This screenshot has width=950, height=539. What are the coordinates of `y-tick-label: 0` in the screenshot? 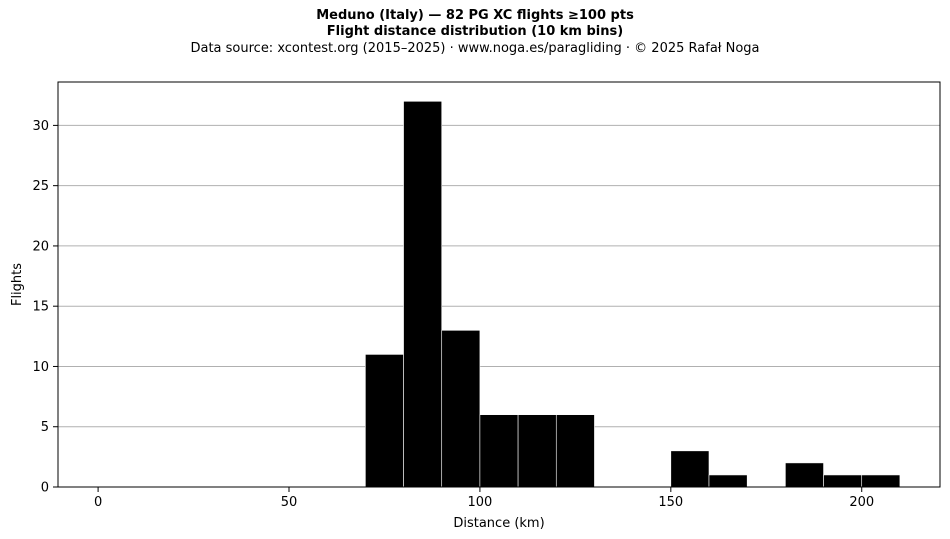 It's located at (45, 488).